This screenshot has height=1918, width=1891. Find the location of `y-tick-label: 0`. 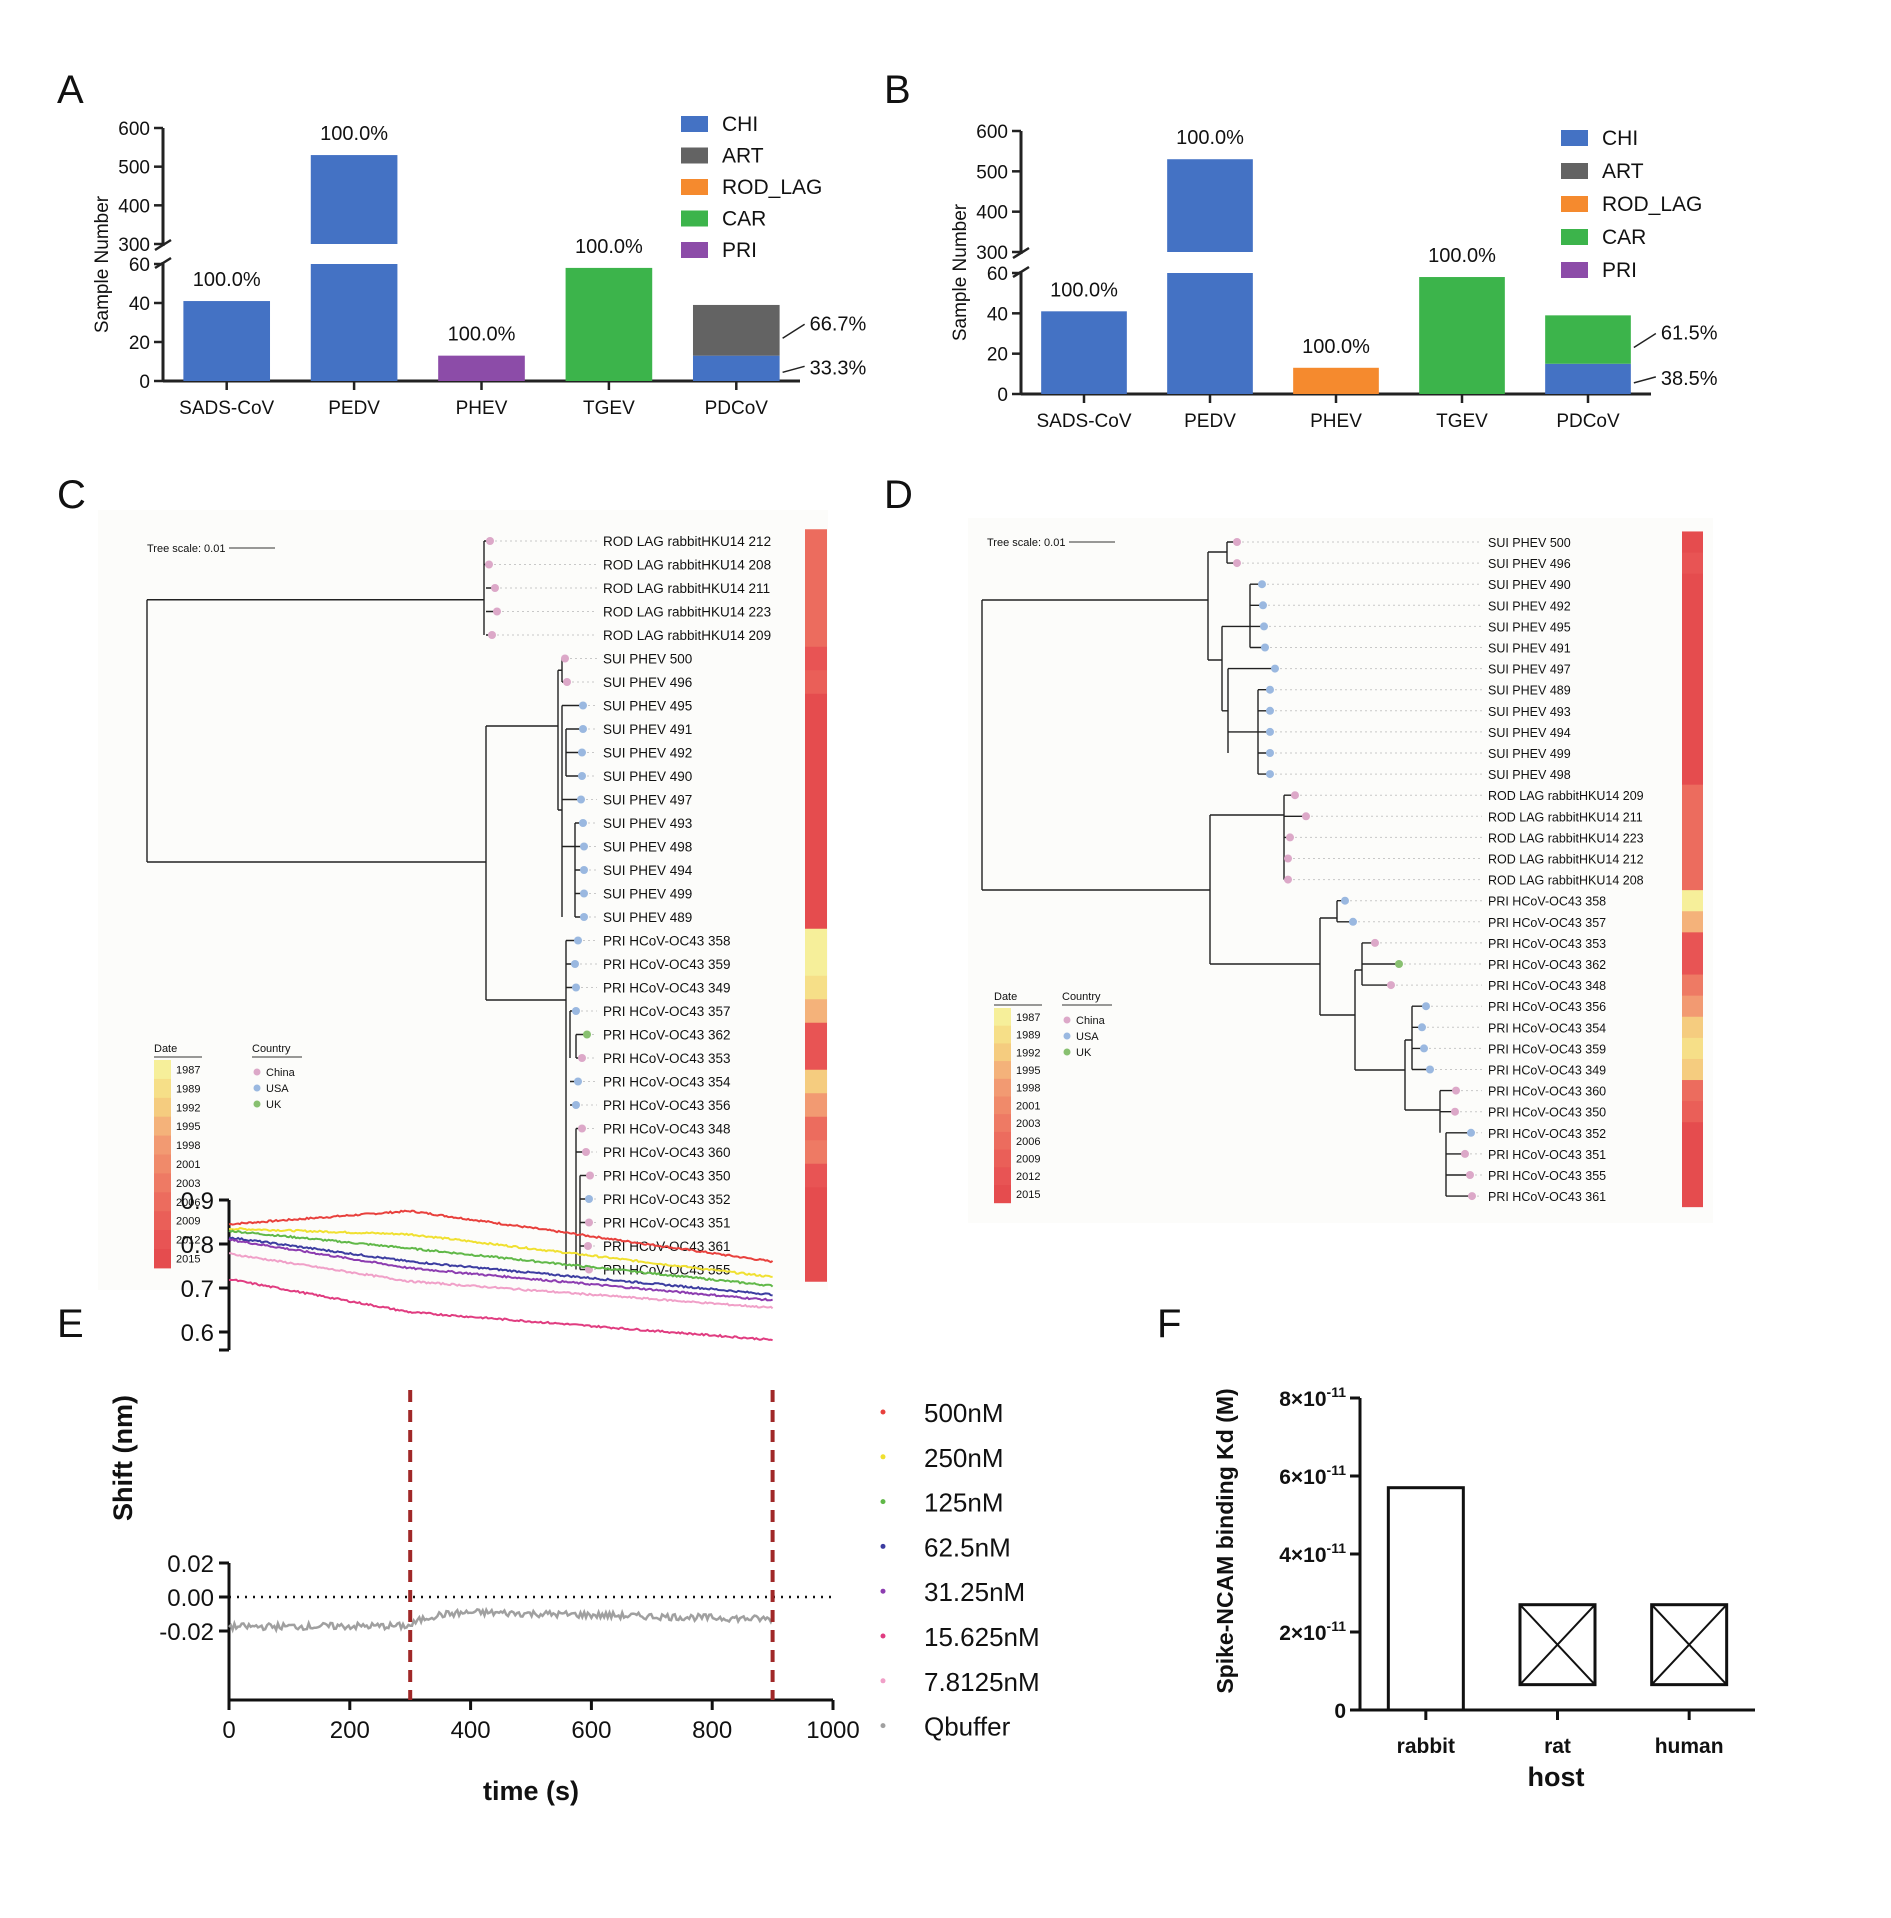

y-tick-label: 0 is located at coordinates (144, 382).